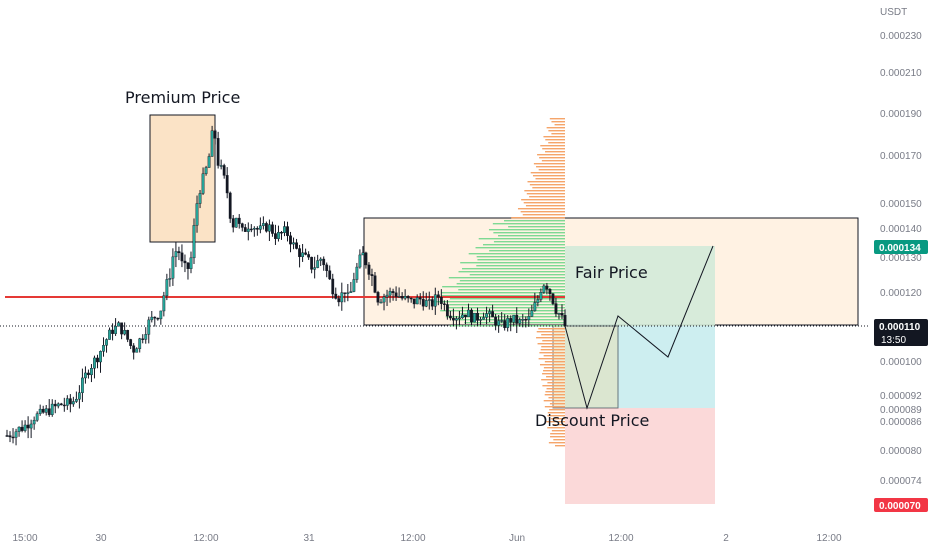  Describe the element at coordinates (901, 204) in the screenshot. I see `y-tick-label: 0.000150` at that location.